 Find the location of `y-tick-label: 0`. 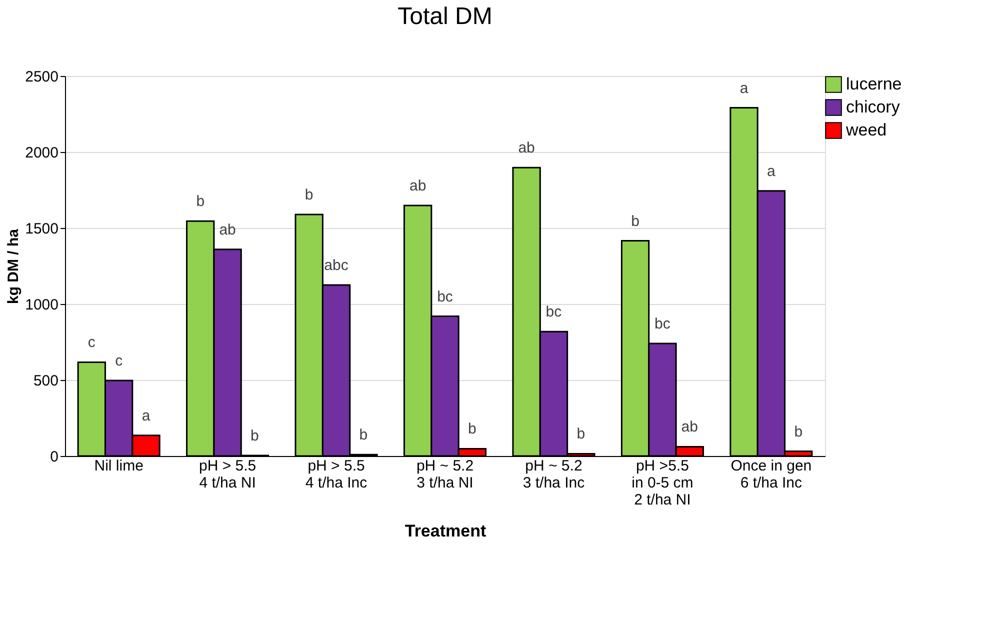

y-tick-label: 0 is located at coordinates (54, 457).